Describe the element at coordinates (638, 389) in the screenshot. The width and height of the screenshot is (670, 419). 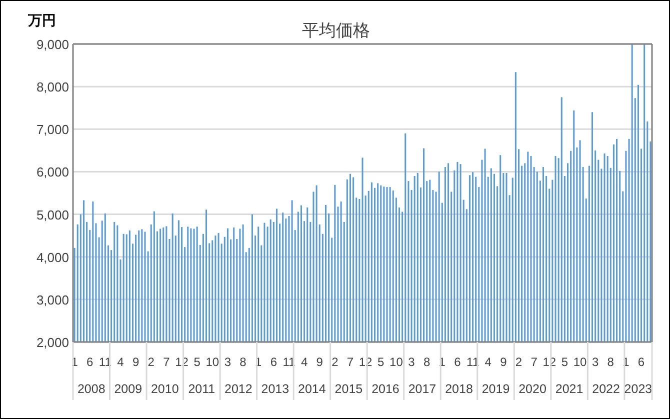
I see `text: 2023` at that location.